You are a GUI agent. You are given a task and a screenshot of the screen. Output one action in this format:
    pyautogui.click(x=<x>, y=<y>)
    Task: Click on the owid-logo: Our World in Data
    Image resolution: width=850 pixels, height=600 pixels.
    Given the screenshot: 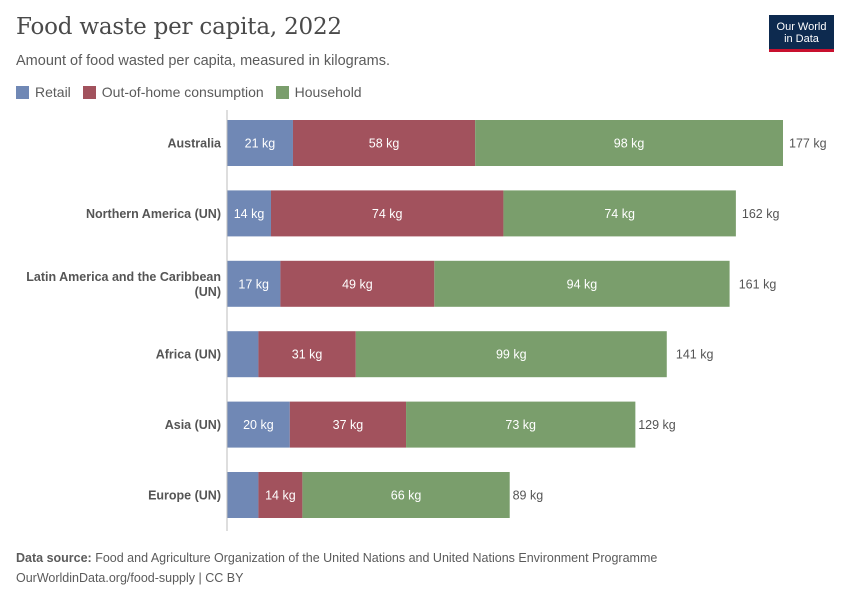 What is the action you would take?
    pyautogui.click(x=801, y=33)
    